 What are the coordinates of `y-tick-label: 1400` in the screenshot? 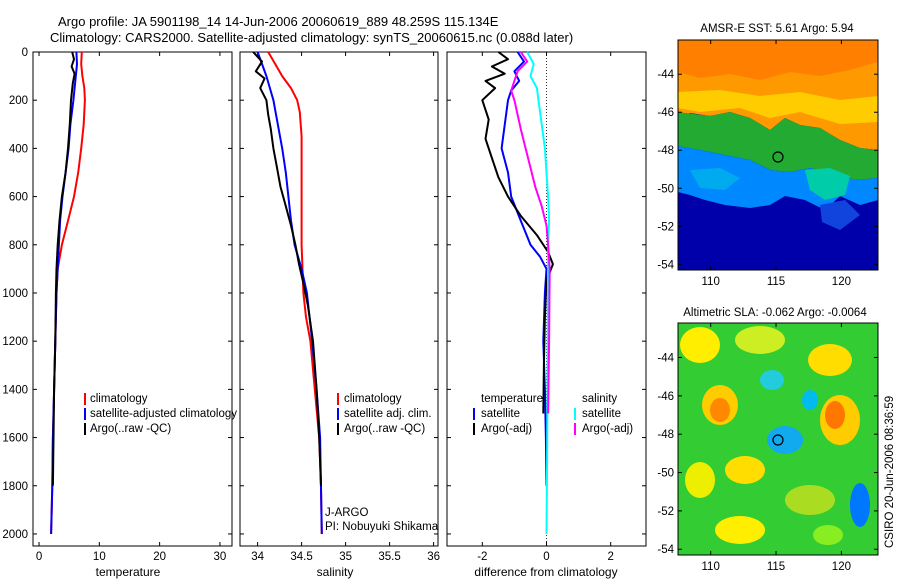 It's located at (15, 390).